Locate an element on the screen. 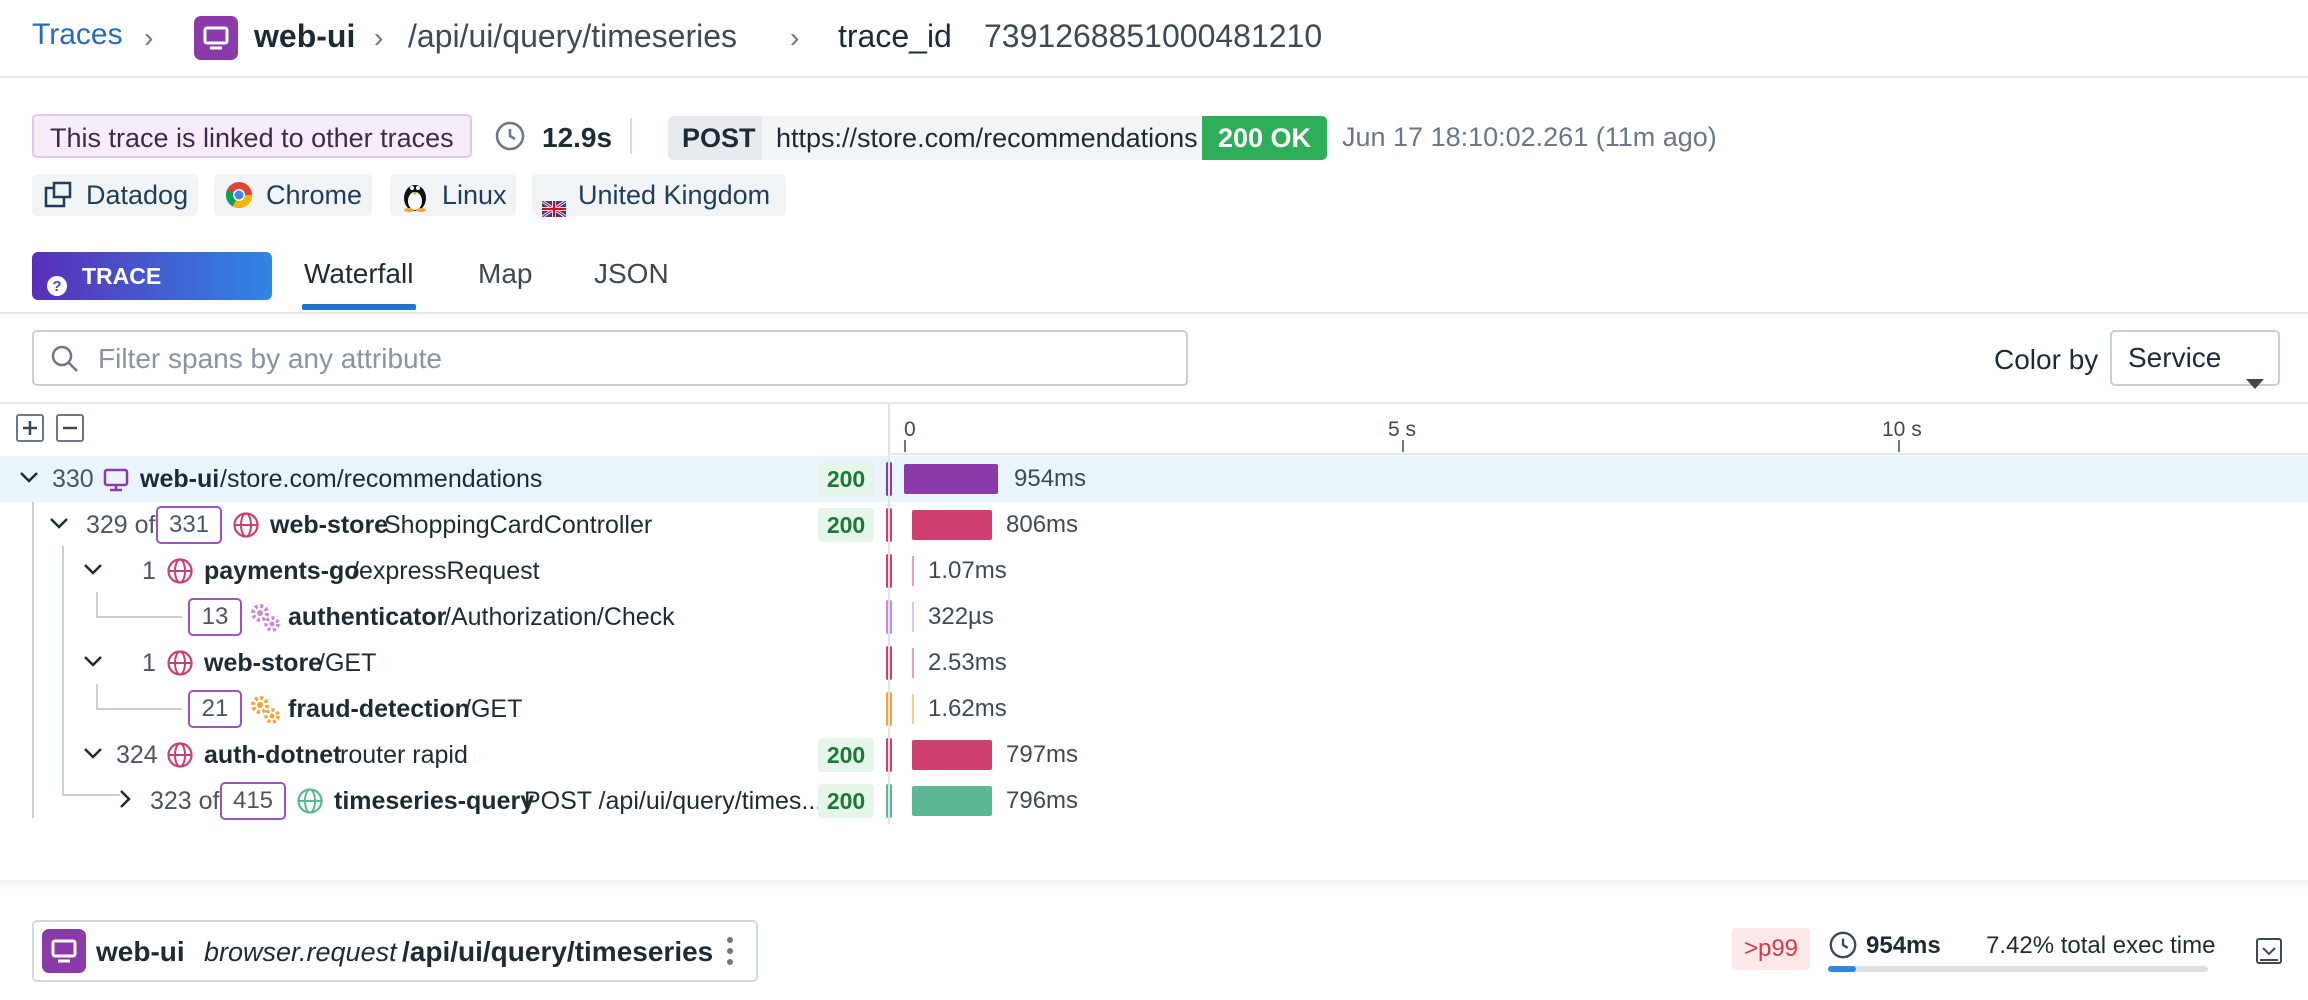  panel-divider is located at coordinates (1154, 885).